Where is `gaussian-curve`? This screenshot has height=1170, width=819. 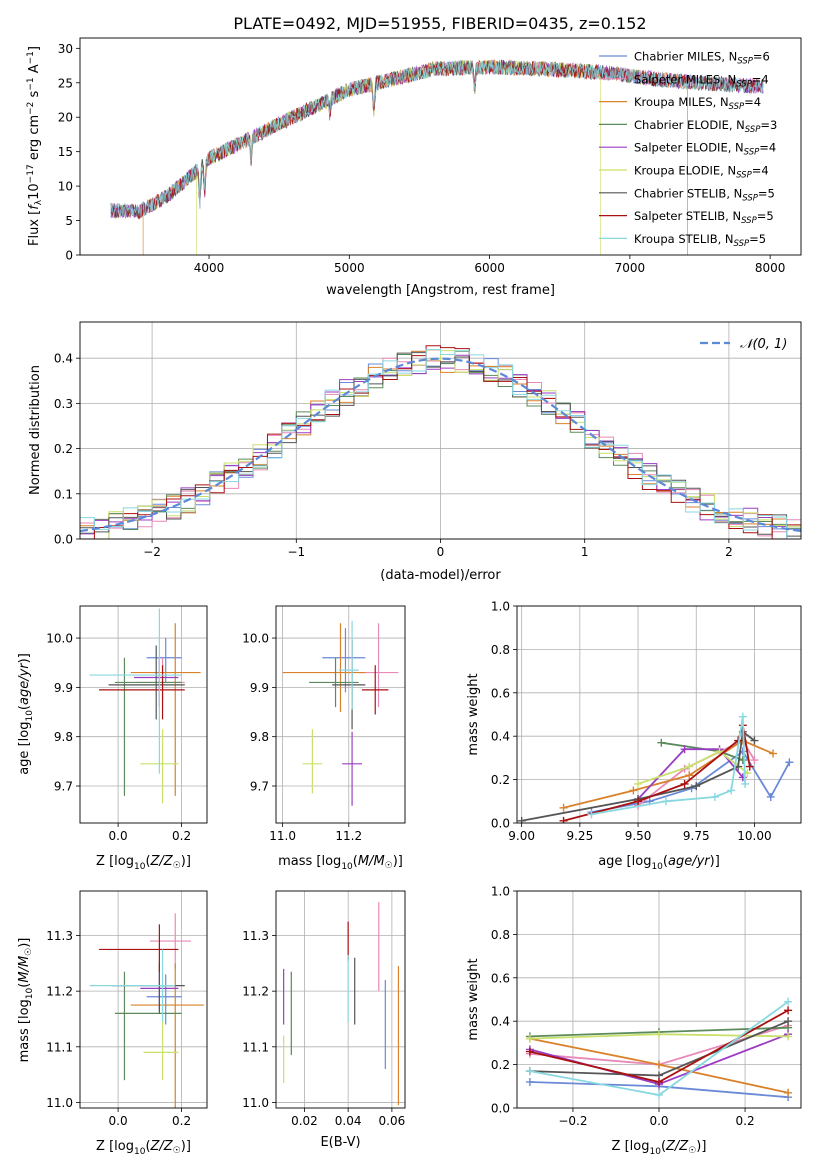
gaussian-curve is located at coordinates (440, 445).